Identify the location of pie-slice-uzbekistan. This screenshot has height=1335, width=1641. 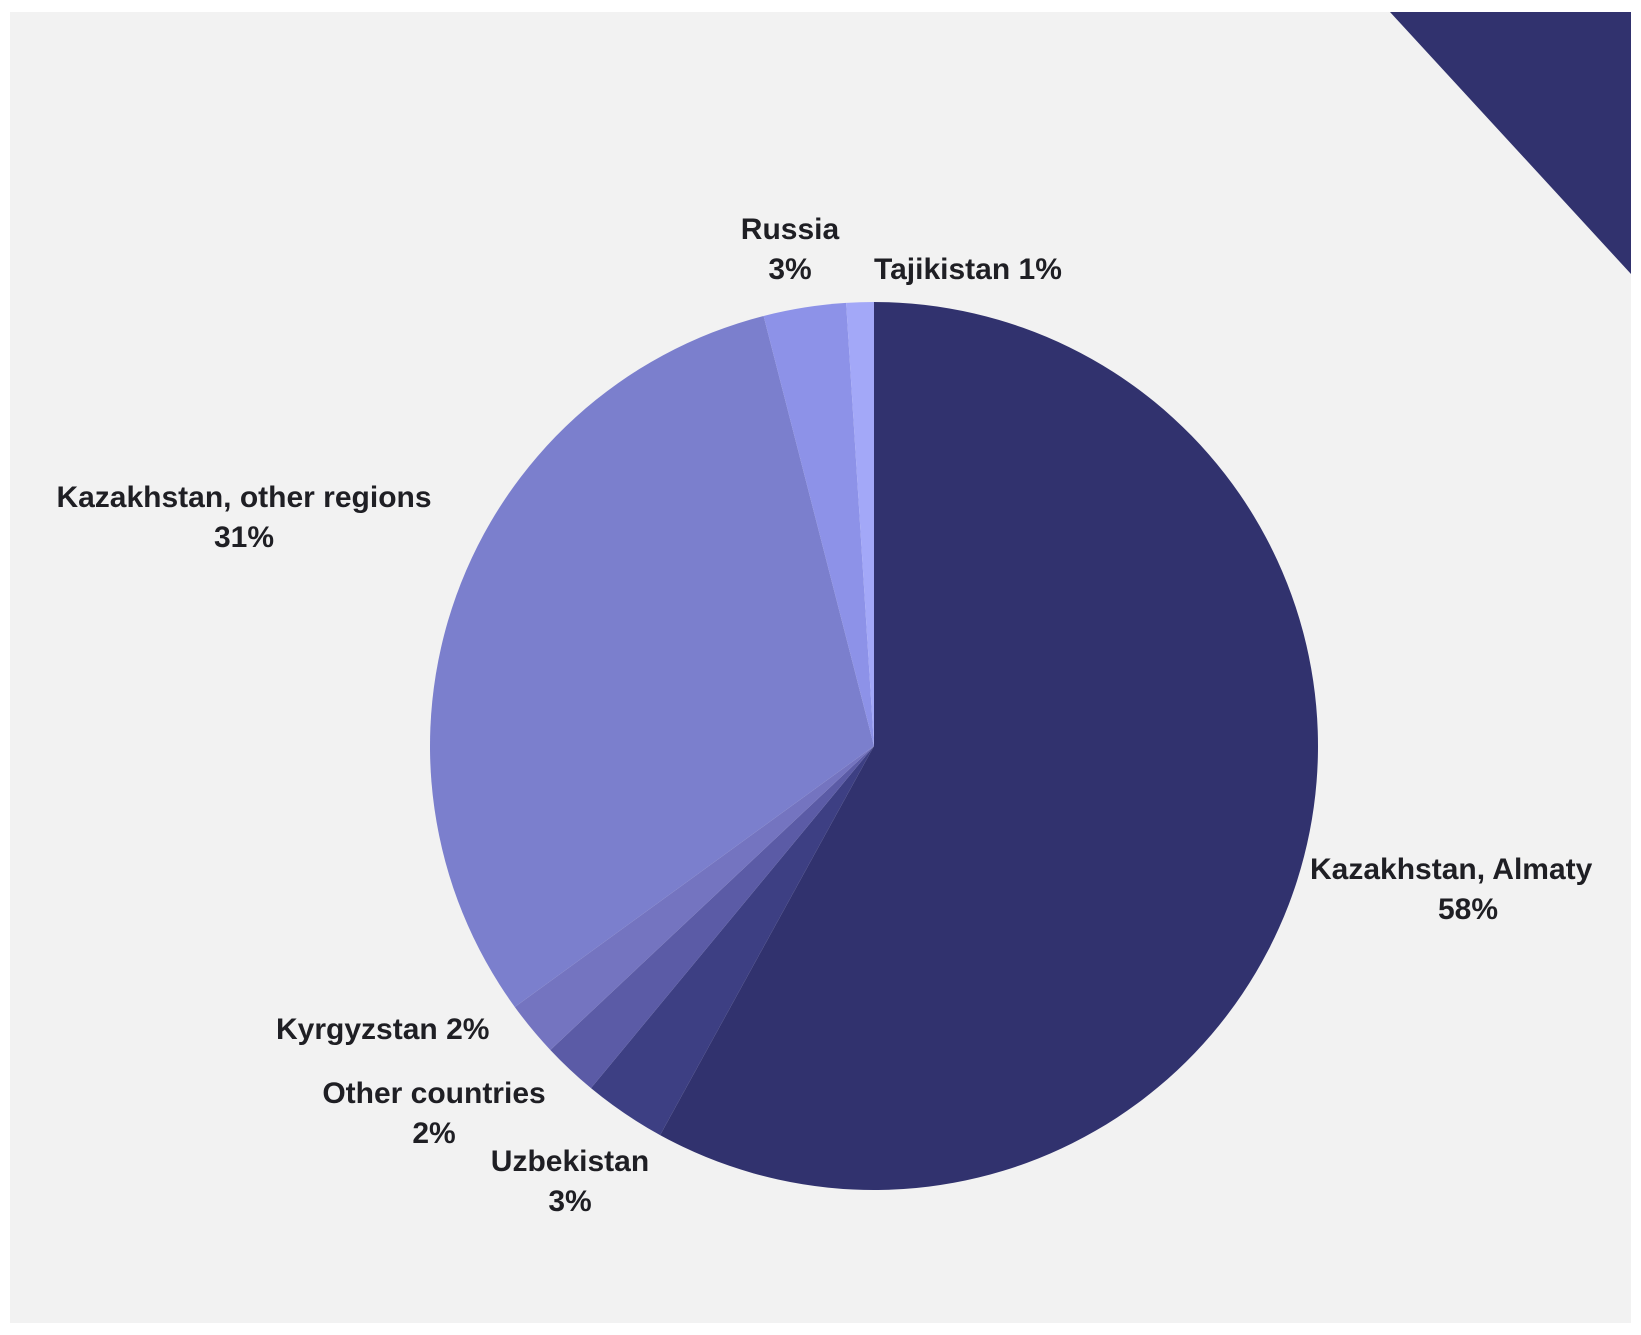
(732, 941).